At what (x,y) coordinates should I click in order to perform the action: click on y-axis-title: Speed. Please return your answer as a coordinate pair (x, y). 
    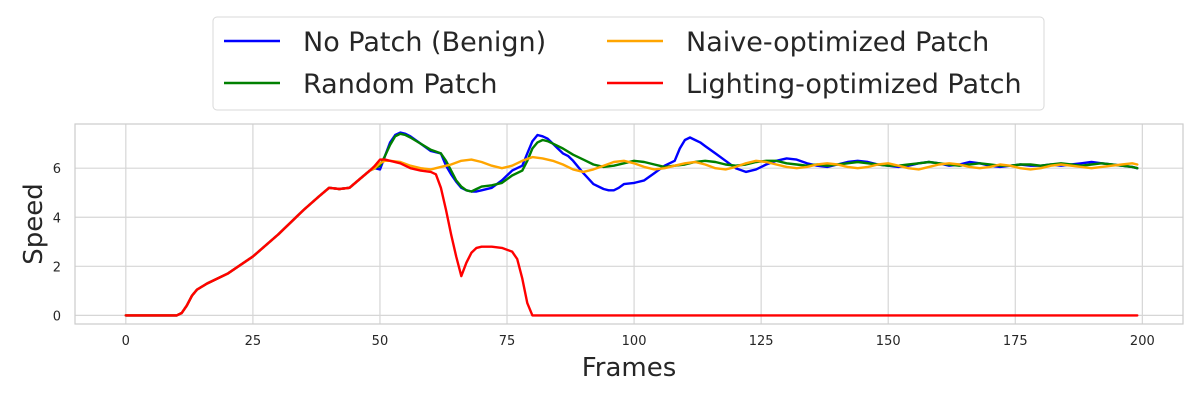
    Looking at the image, I should click on (34, 224).